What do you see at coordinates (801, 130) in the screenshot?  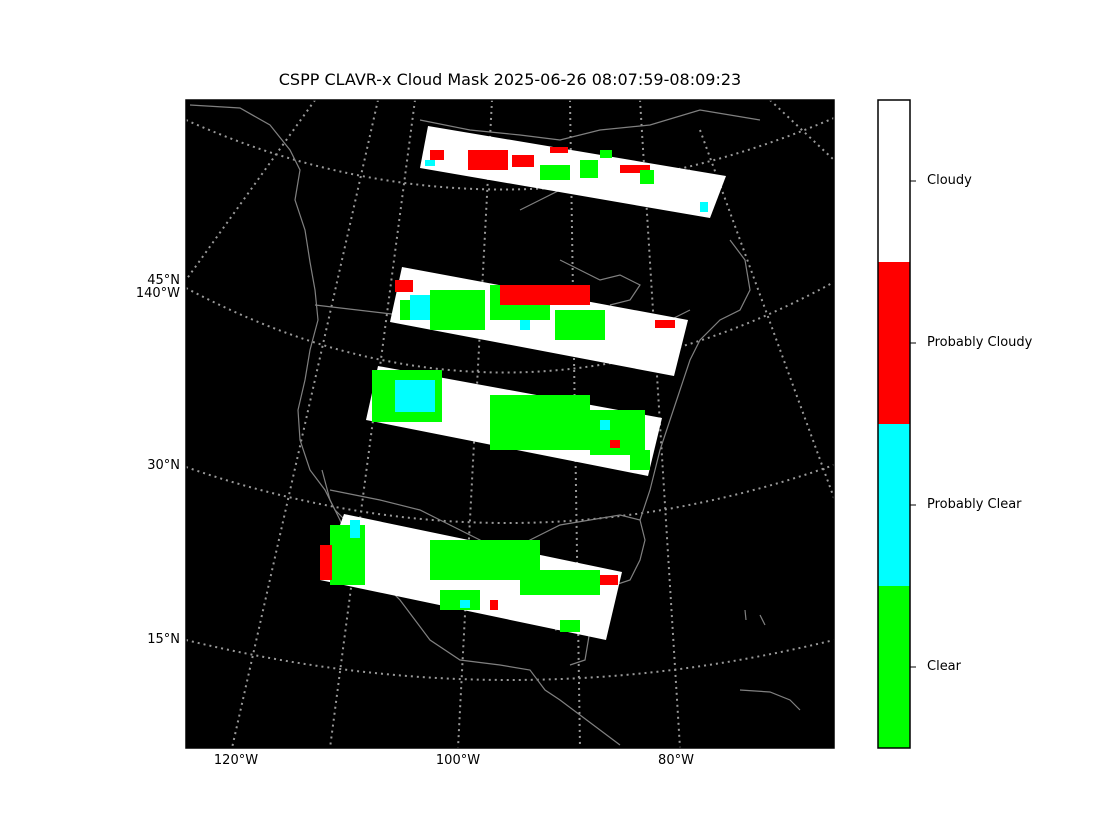 I see `meridian-60w` at bounding box center [801, 130].